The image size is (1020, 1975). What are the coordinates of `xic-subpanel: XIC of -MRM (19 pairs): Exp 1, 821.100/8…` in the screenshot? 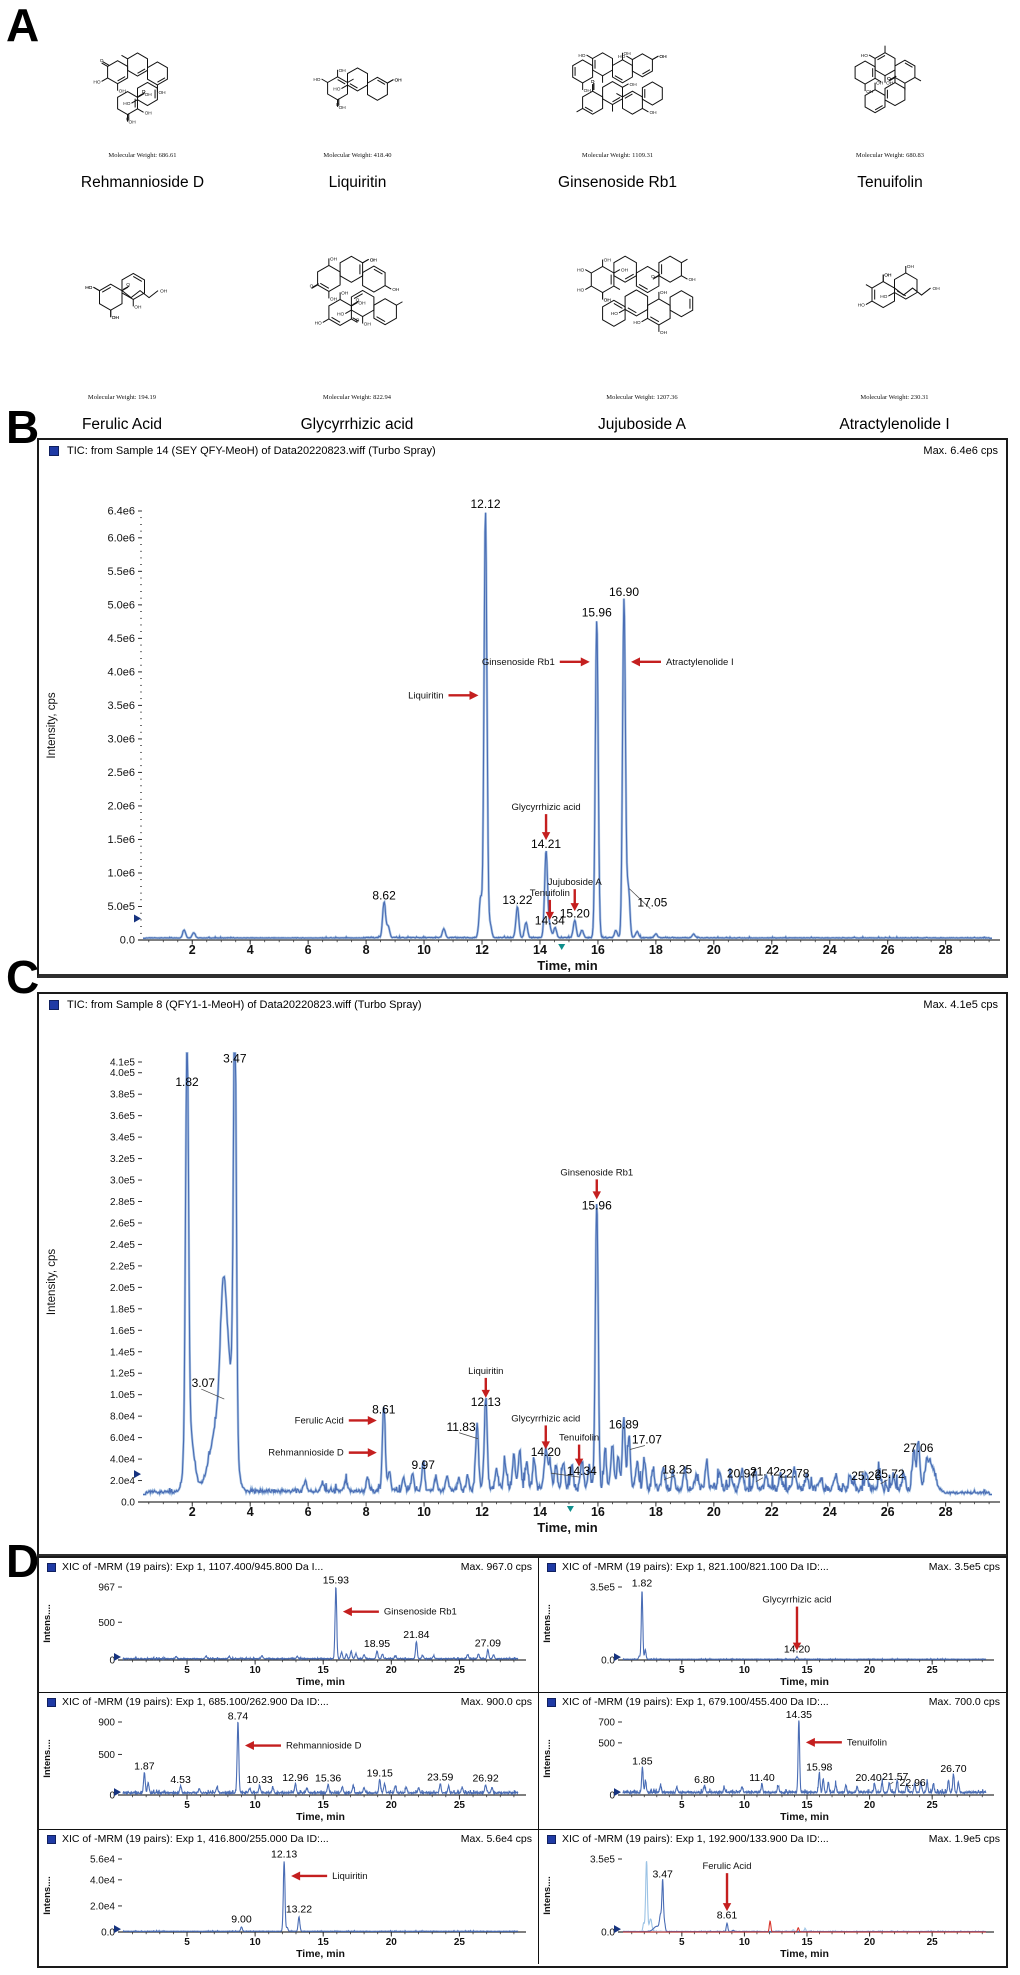 It's located at (772, 1625).